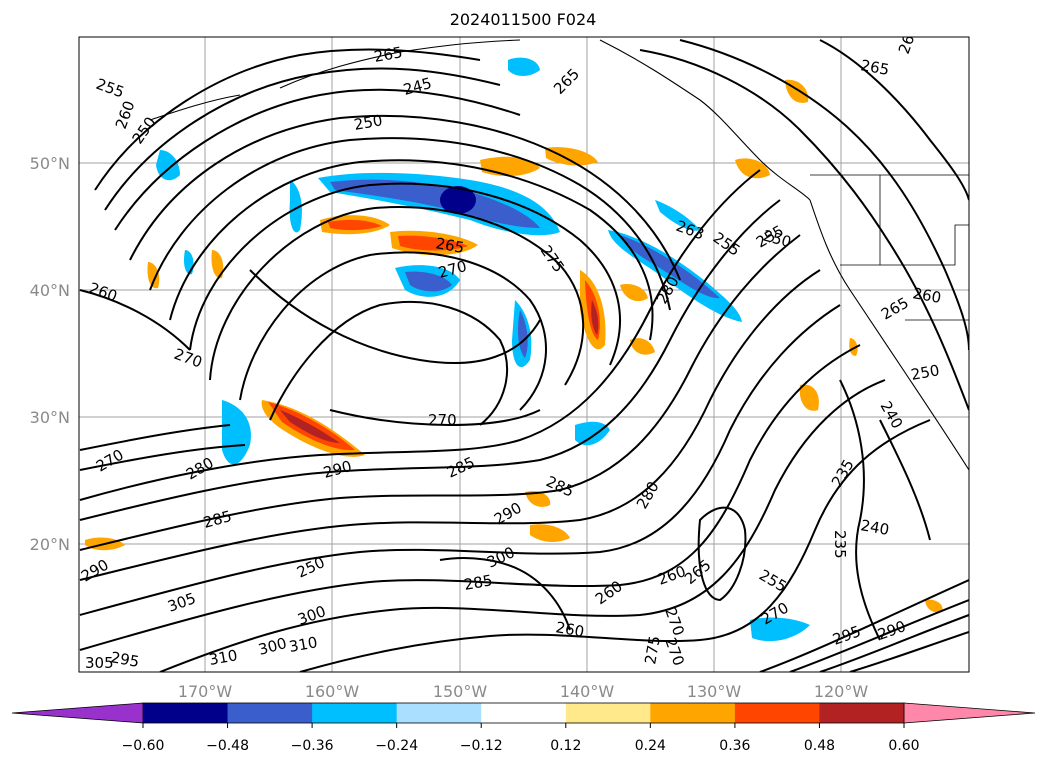 The height and width of the screenshot is (765, 1047). I want to click on colorbar-tick-label: 0.36, so click(734, 746).